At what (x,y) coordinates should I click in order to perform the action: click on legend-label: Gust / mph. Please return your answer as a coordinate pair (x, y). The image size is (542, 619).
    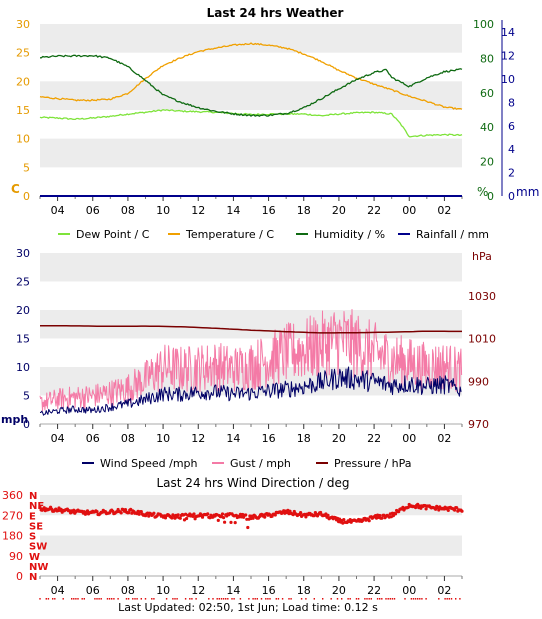
    Looking at the image, I should click on (260, 463).